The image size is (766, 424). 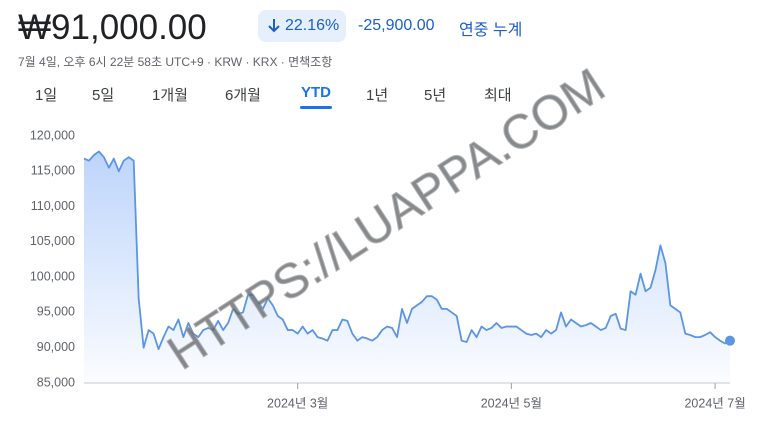 I want to click on y-tick-label: 115,000, so click(x=53, y=171).